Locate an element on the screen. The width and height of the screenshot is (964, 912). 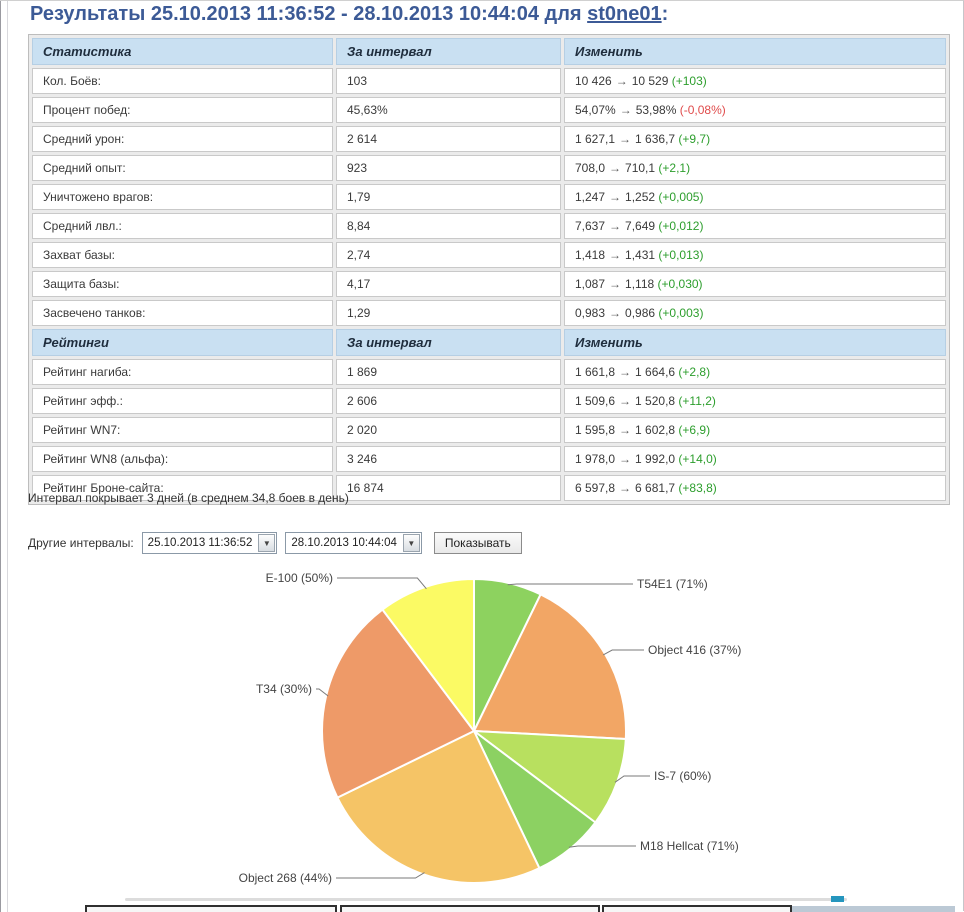
stat-interval-value: 45,63% is located at coordinates (448, 110).